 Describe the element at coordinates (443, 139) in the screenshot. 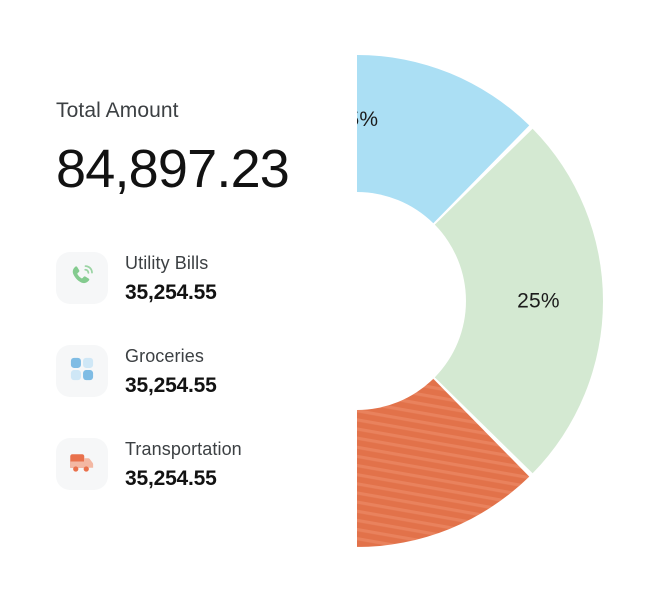

I see `donut-slice` at that location.